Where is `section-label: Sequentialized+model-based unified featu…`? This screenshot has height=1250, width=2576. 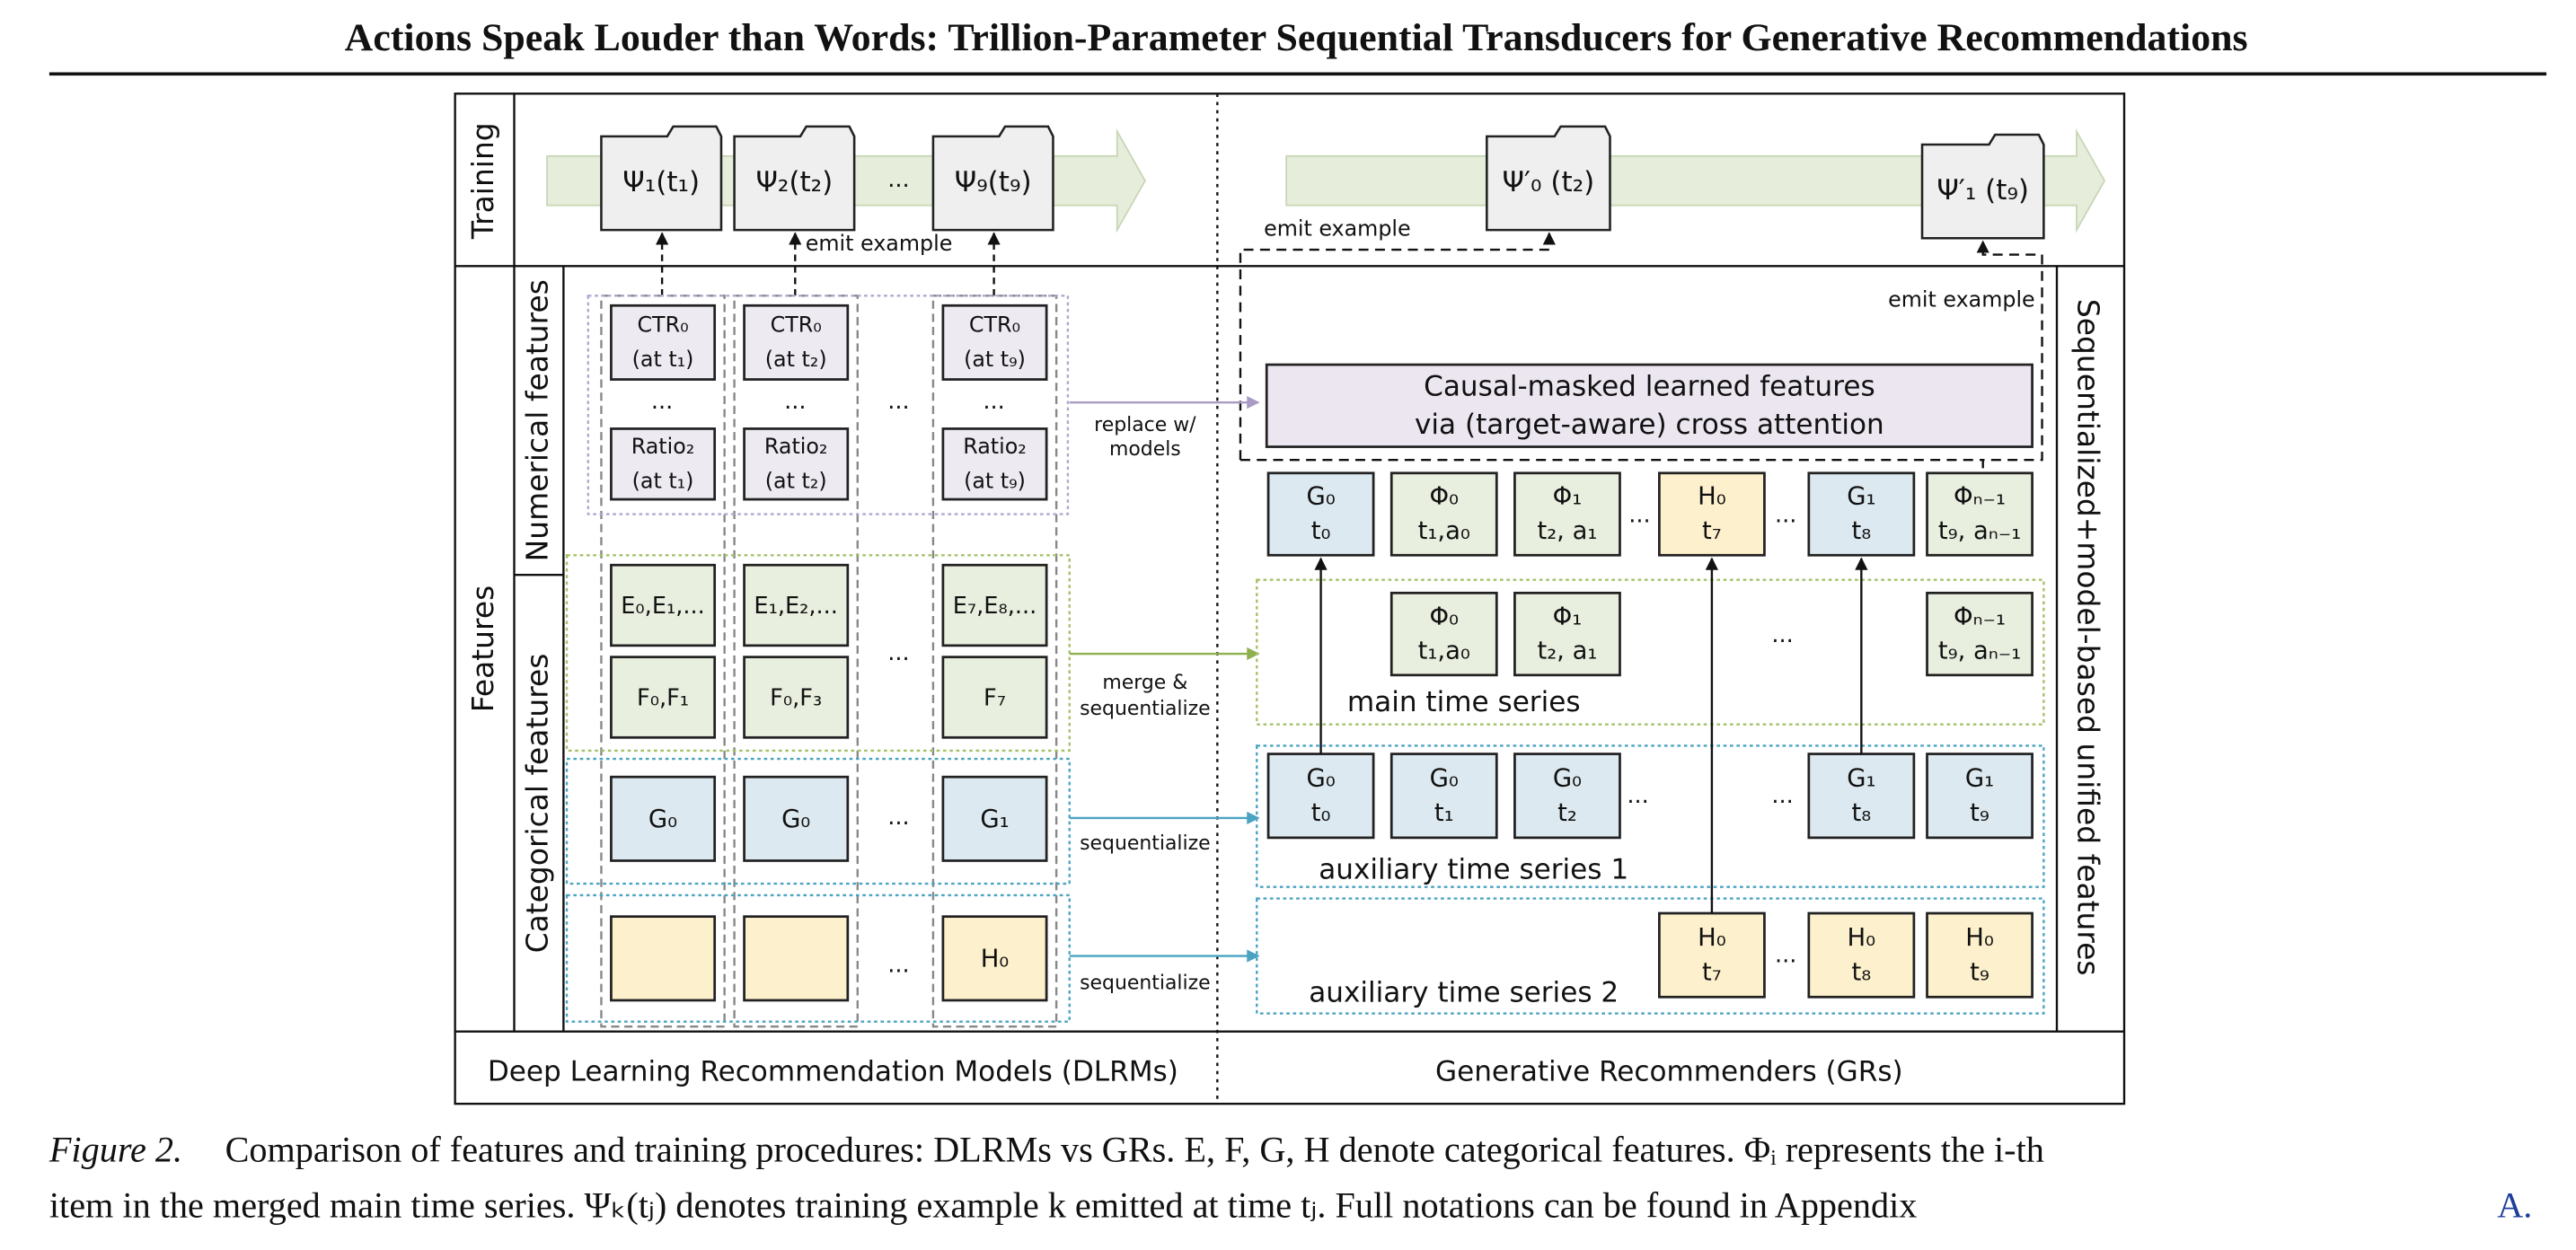 section-label: Sequentialized+model-based unified featu… is located at coordinates (2087, 637).